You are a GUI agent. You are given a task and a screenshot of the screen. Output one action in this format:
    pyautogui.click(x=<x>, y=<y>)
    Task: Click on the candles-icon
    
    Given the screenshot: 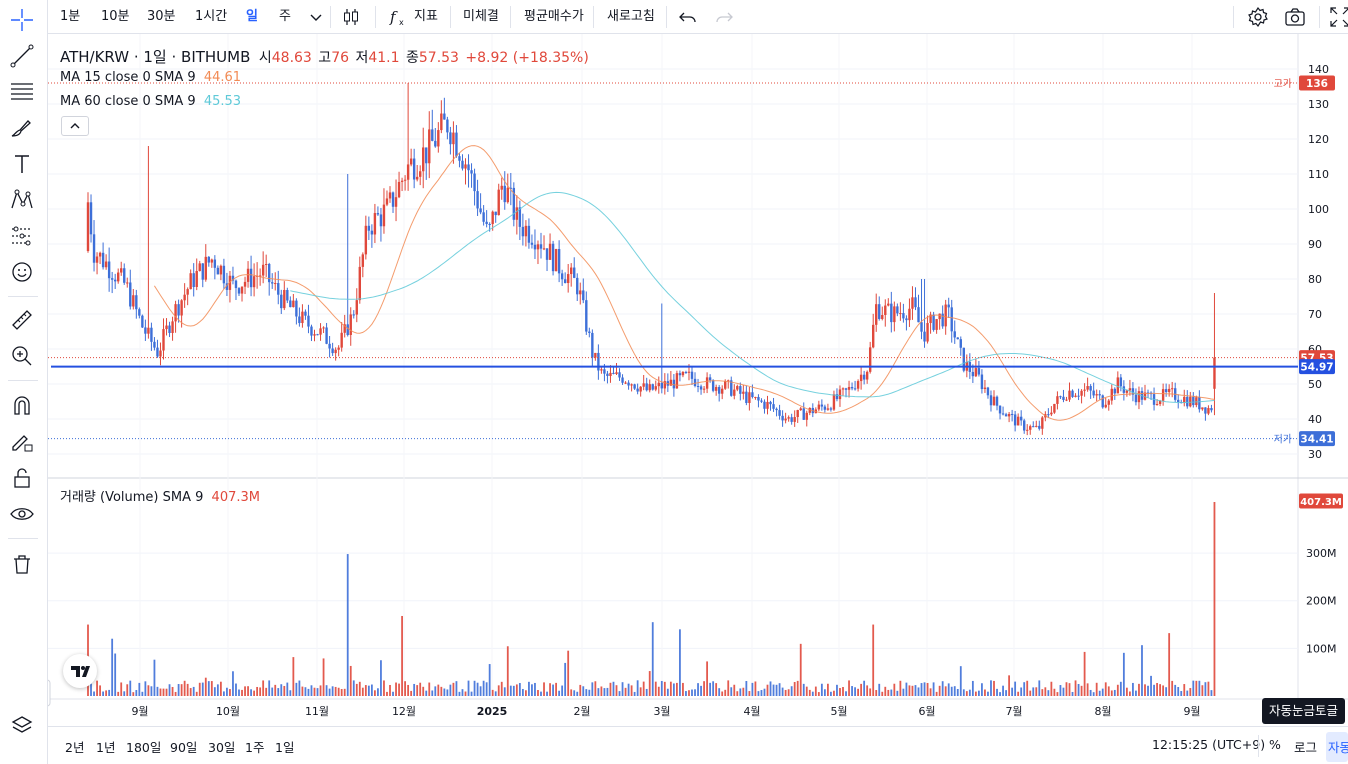 What is the action you would take?
    pyautogui.click(x=351, y=17)
    